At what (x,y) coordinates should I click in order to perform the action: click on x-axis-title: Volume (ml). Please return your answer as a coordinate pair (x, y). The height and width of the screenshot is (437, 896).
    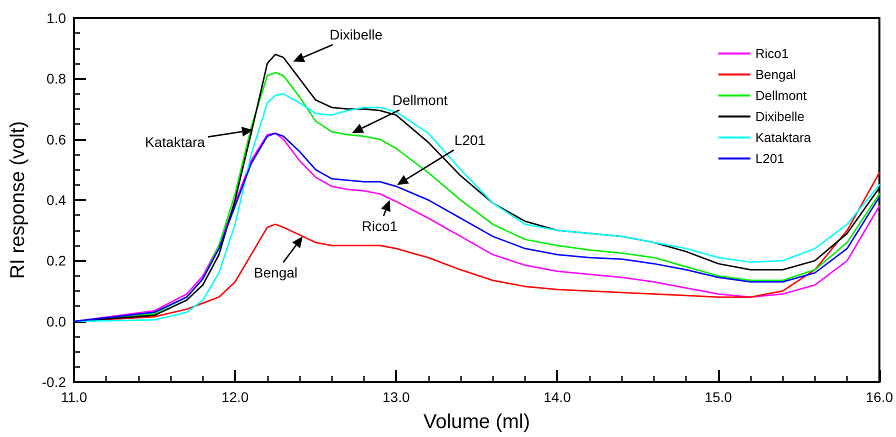
    Looking at the image, I should click on (476, 422).